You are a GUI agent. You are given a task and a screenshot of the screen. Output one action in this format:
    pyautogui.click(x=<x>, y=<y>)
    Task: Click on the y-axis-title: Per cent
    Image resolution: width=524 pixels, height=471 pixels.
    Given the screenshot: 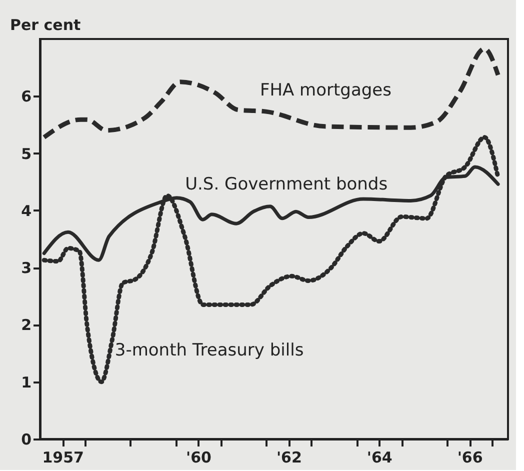 What is the action you would take?
    pyautogui.click(x=45, y=25)
    